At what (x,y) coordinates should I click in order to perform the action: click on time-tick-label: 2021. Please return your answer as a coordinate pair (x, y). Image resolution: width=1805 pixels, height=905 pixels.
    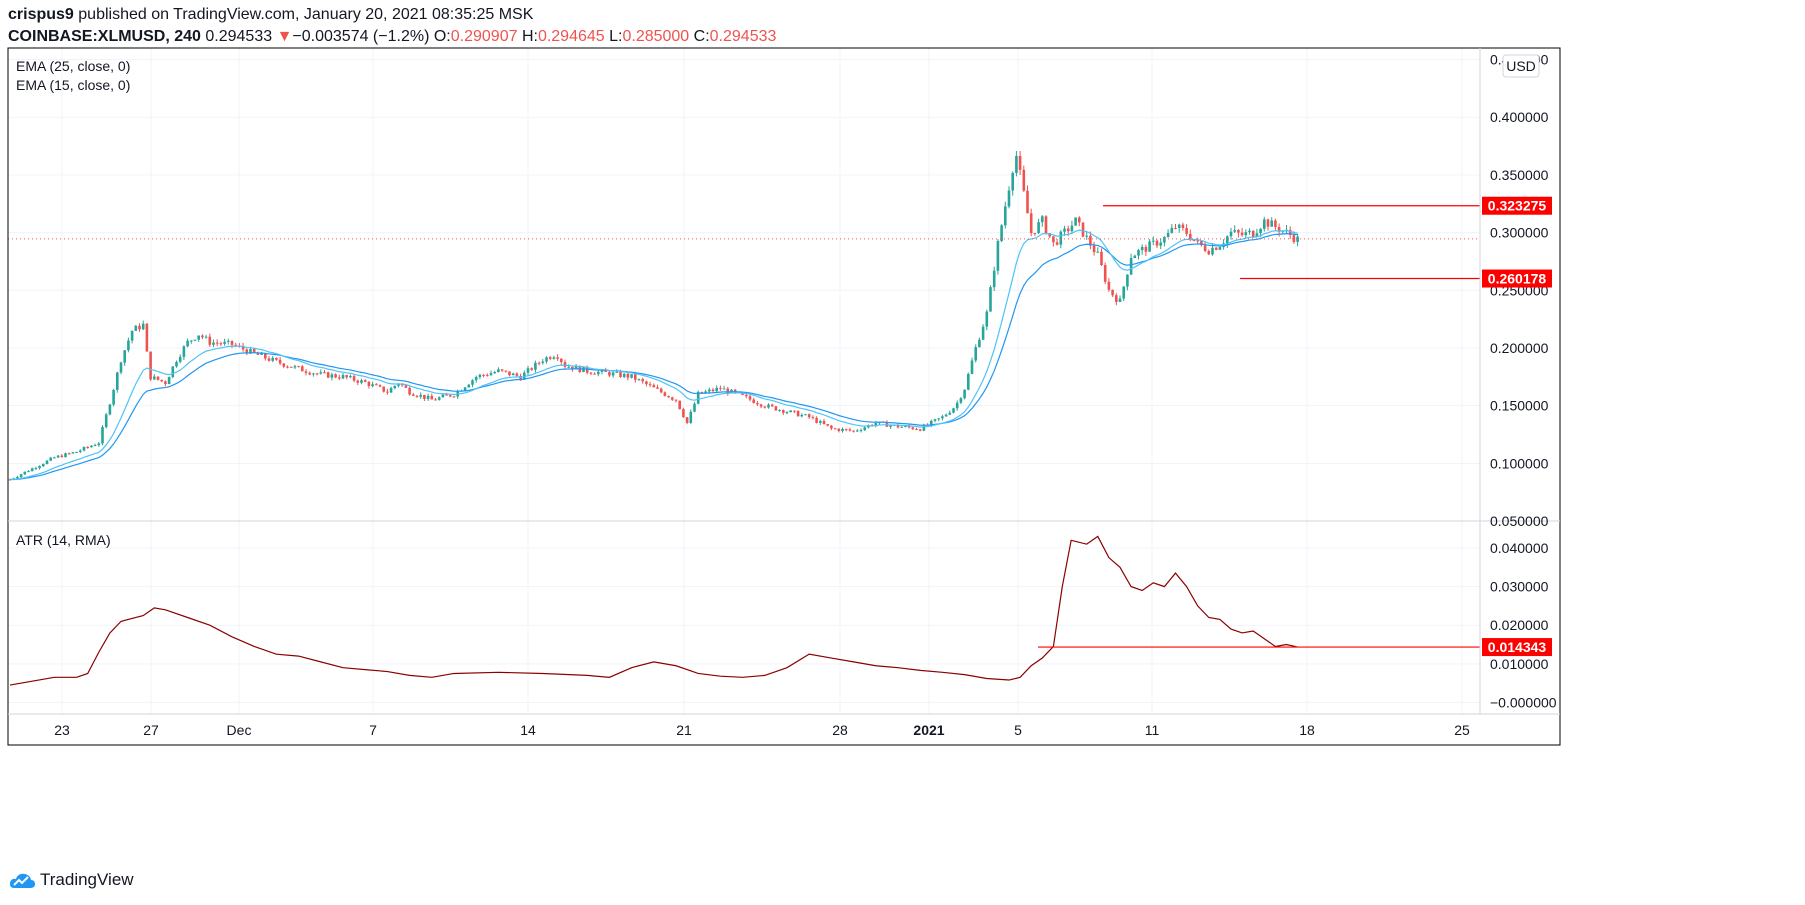
    Looking at the image, I should click on (928, 730).